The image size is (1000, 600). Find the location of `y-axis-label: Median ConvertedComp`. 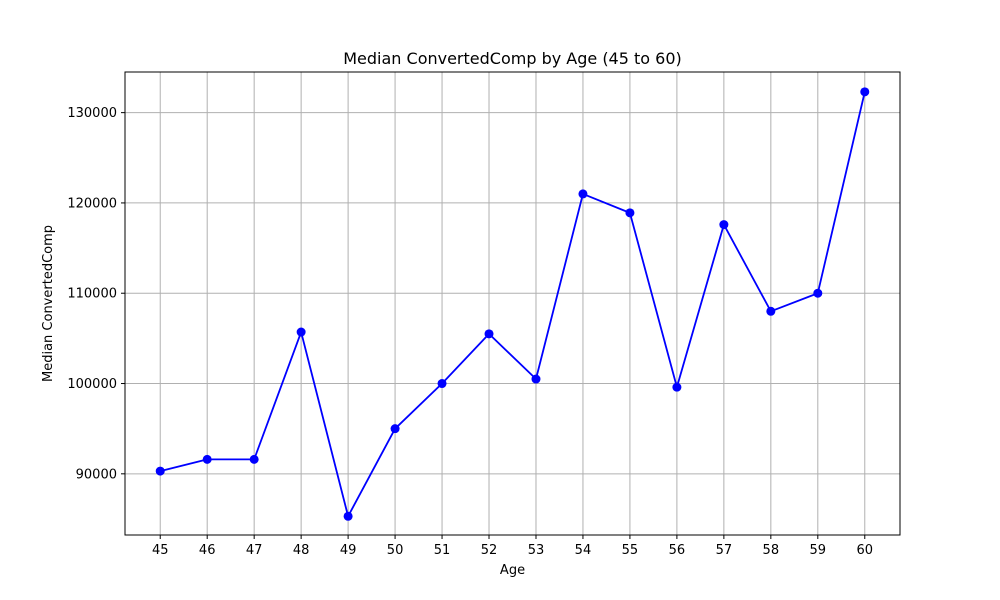

y-axis-label: Median ConvertedComp is located at coordinates (48, 303).